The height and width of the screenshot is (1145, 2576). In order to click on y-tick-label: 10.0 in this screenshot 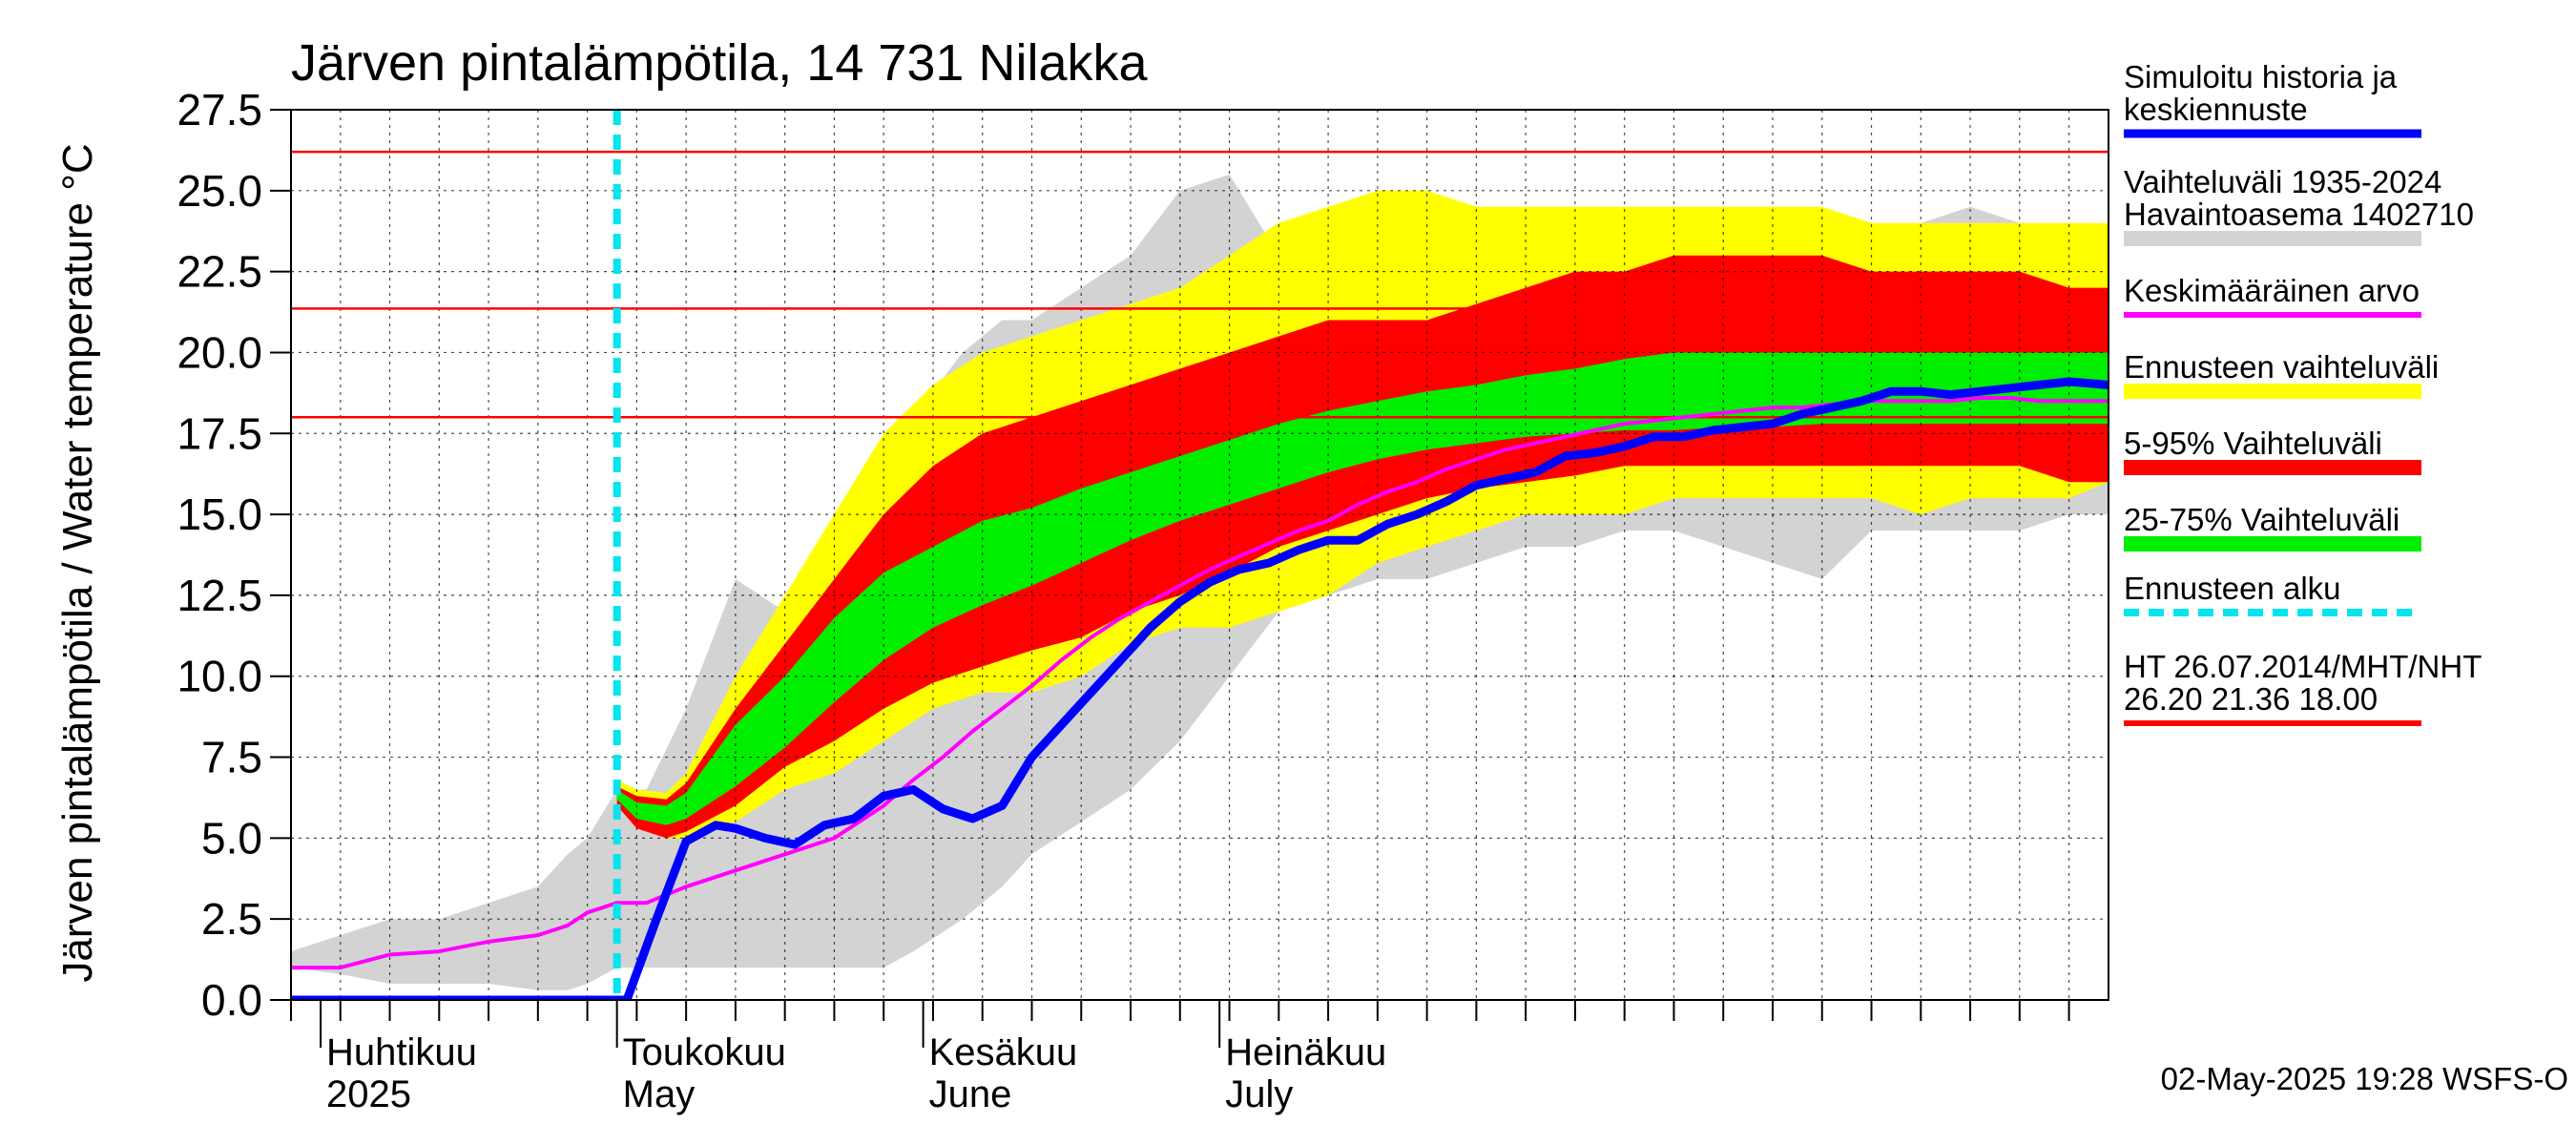, I will do `click(219, 676)`.